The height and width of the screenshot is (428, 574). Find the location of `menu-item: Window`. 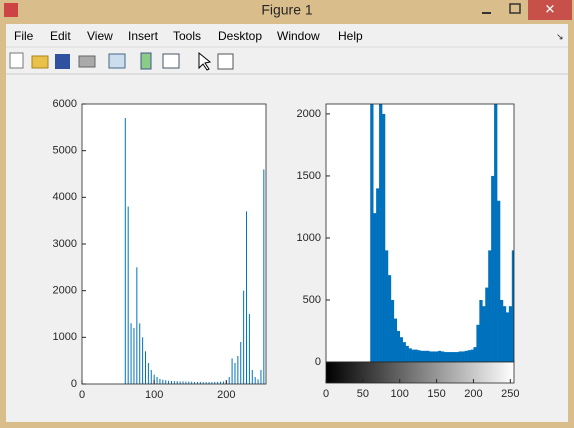

menu-item: Window is located at coordinates (298, 36).